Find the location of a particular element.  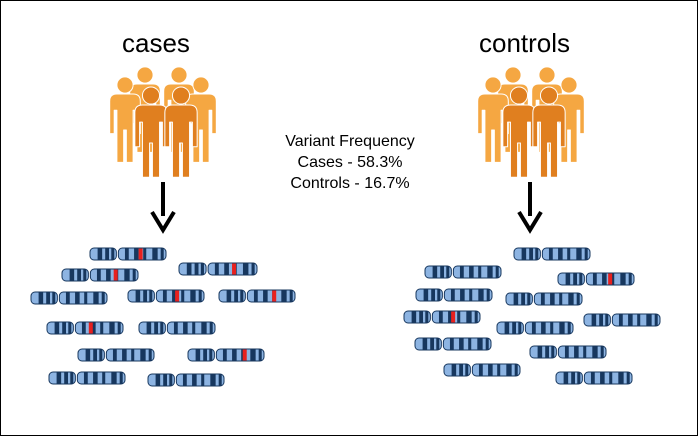

controls-people-group-icon is located at coordinates (531, 122).